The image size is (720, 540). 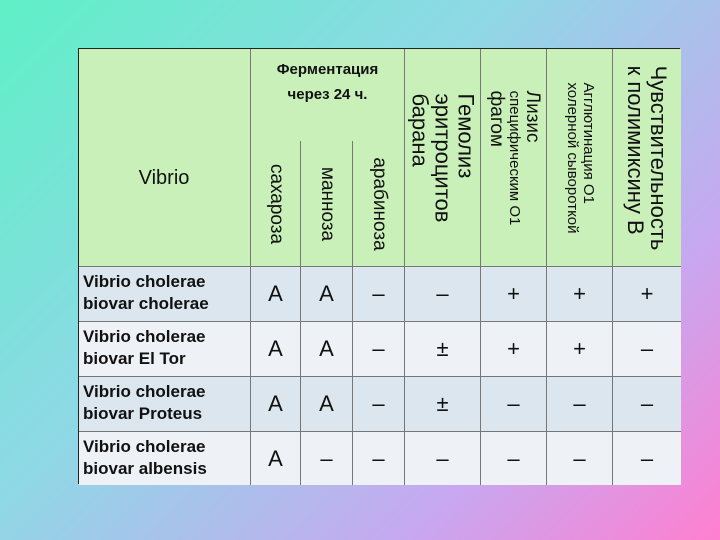 What do you see at coordinates (327, 82) in the screenshot?
I see `fermentation-title: Ферментация через 24 ч.` at bounding box center [327, 82].